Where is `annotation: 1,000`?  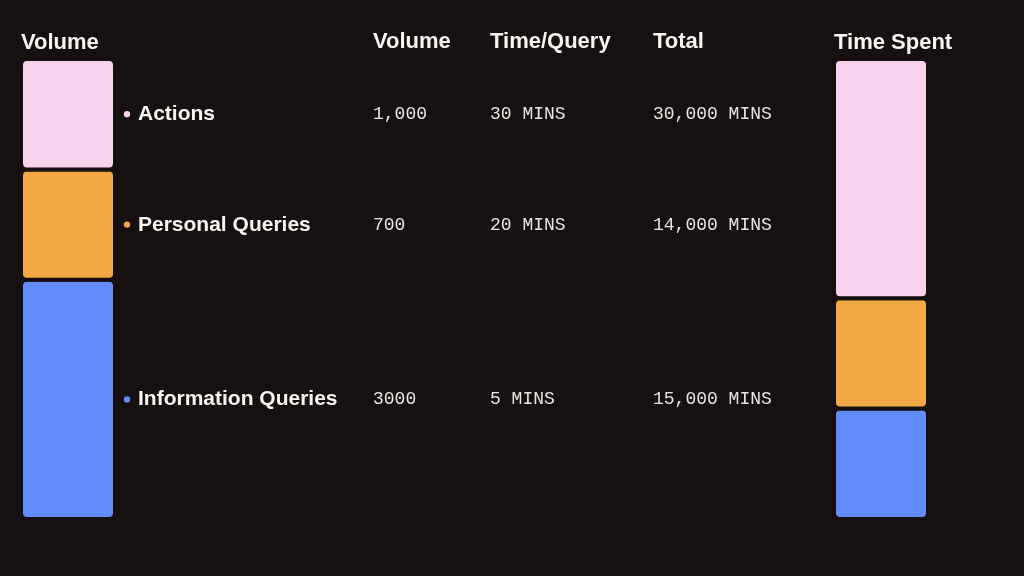 annotation: 1,000 is located at coordinates (400, 114).